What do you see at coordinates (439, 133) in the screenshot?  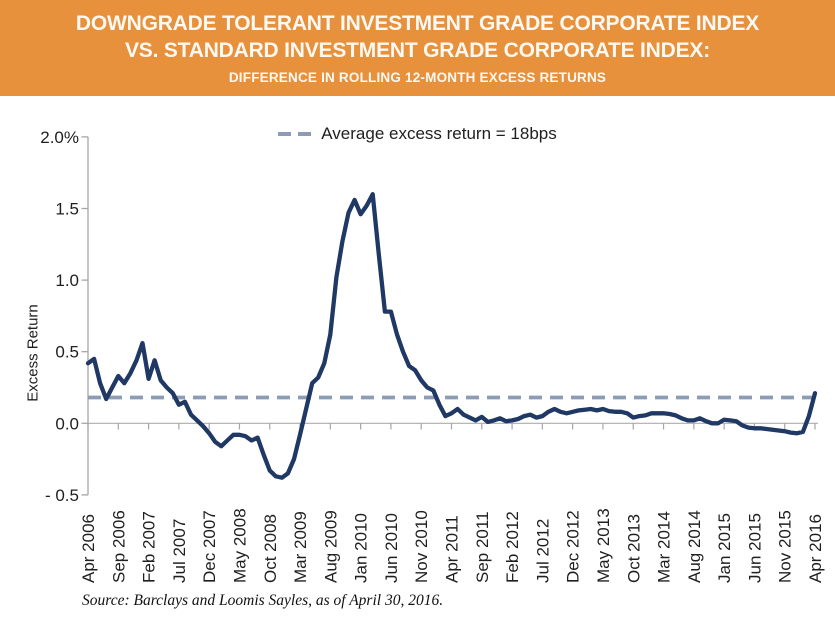 I see `legend-label: Average excess return = 18bps` at bounding box center [439, 133].